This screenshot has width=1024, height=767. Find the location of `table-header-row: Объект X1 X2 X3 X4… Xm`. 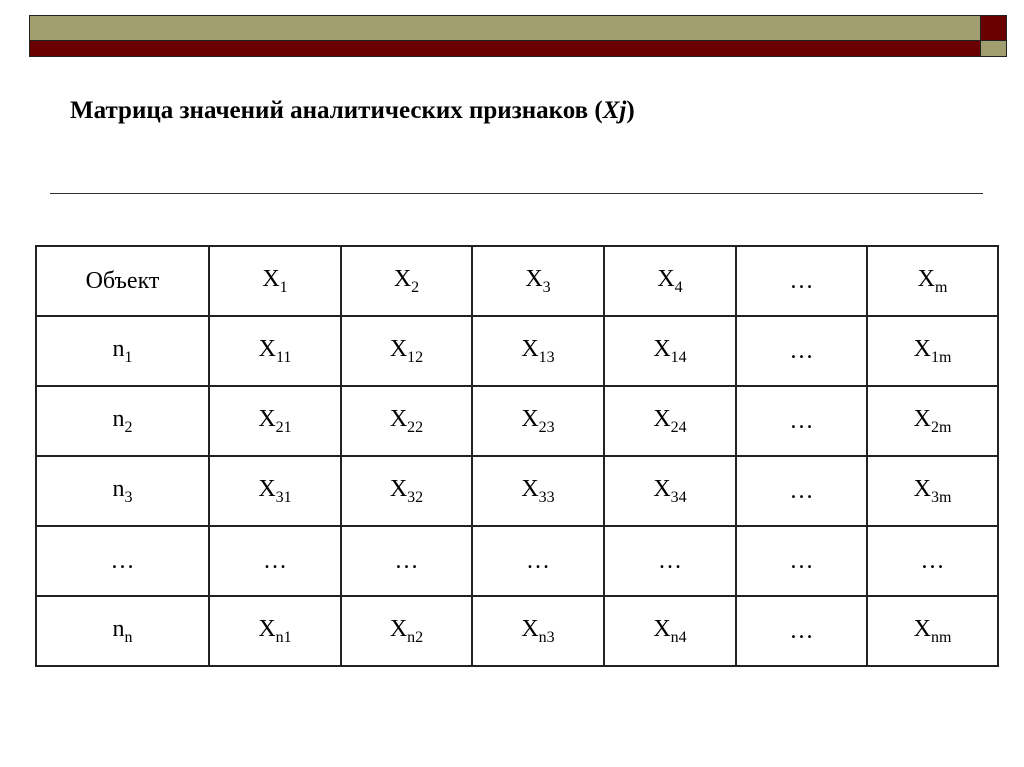

table-header-row: Объект X1 X2 X3 X4… Xm is located at coordinates (517, 281).